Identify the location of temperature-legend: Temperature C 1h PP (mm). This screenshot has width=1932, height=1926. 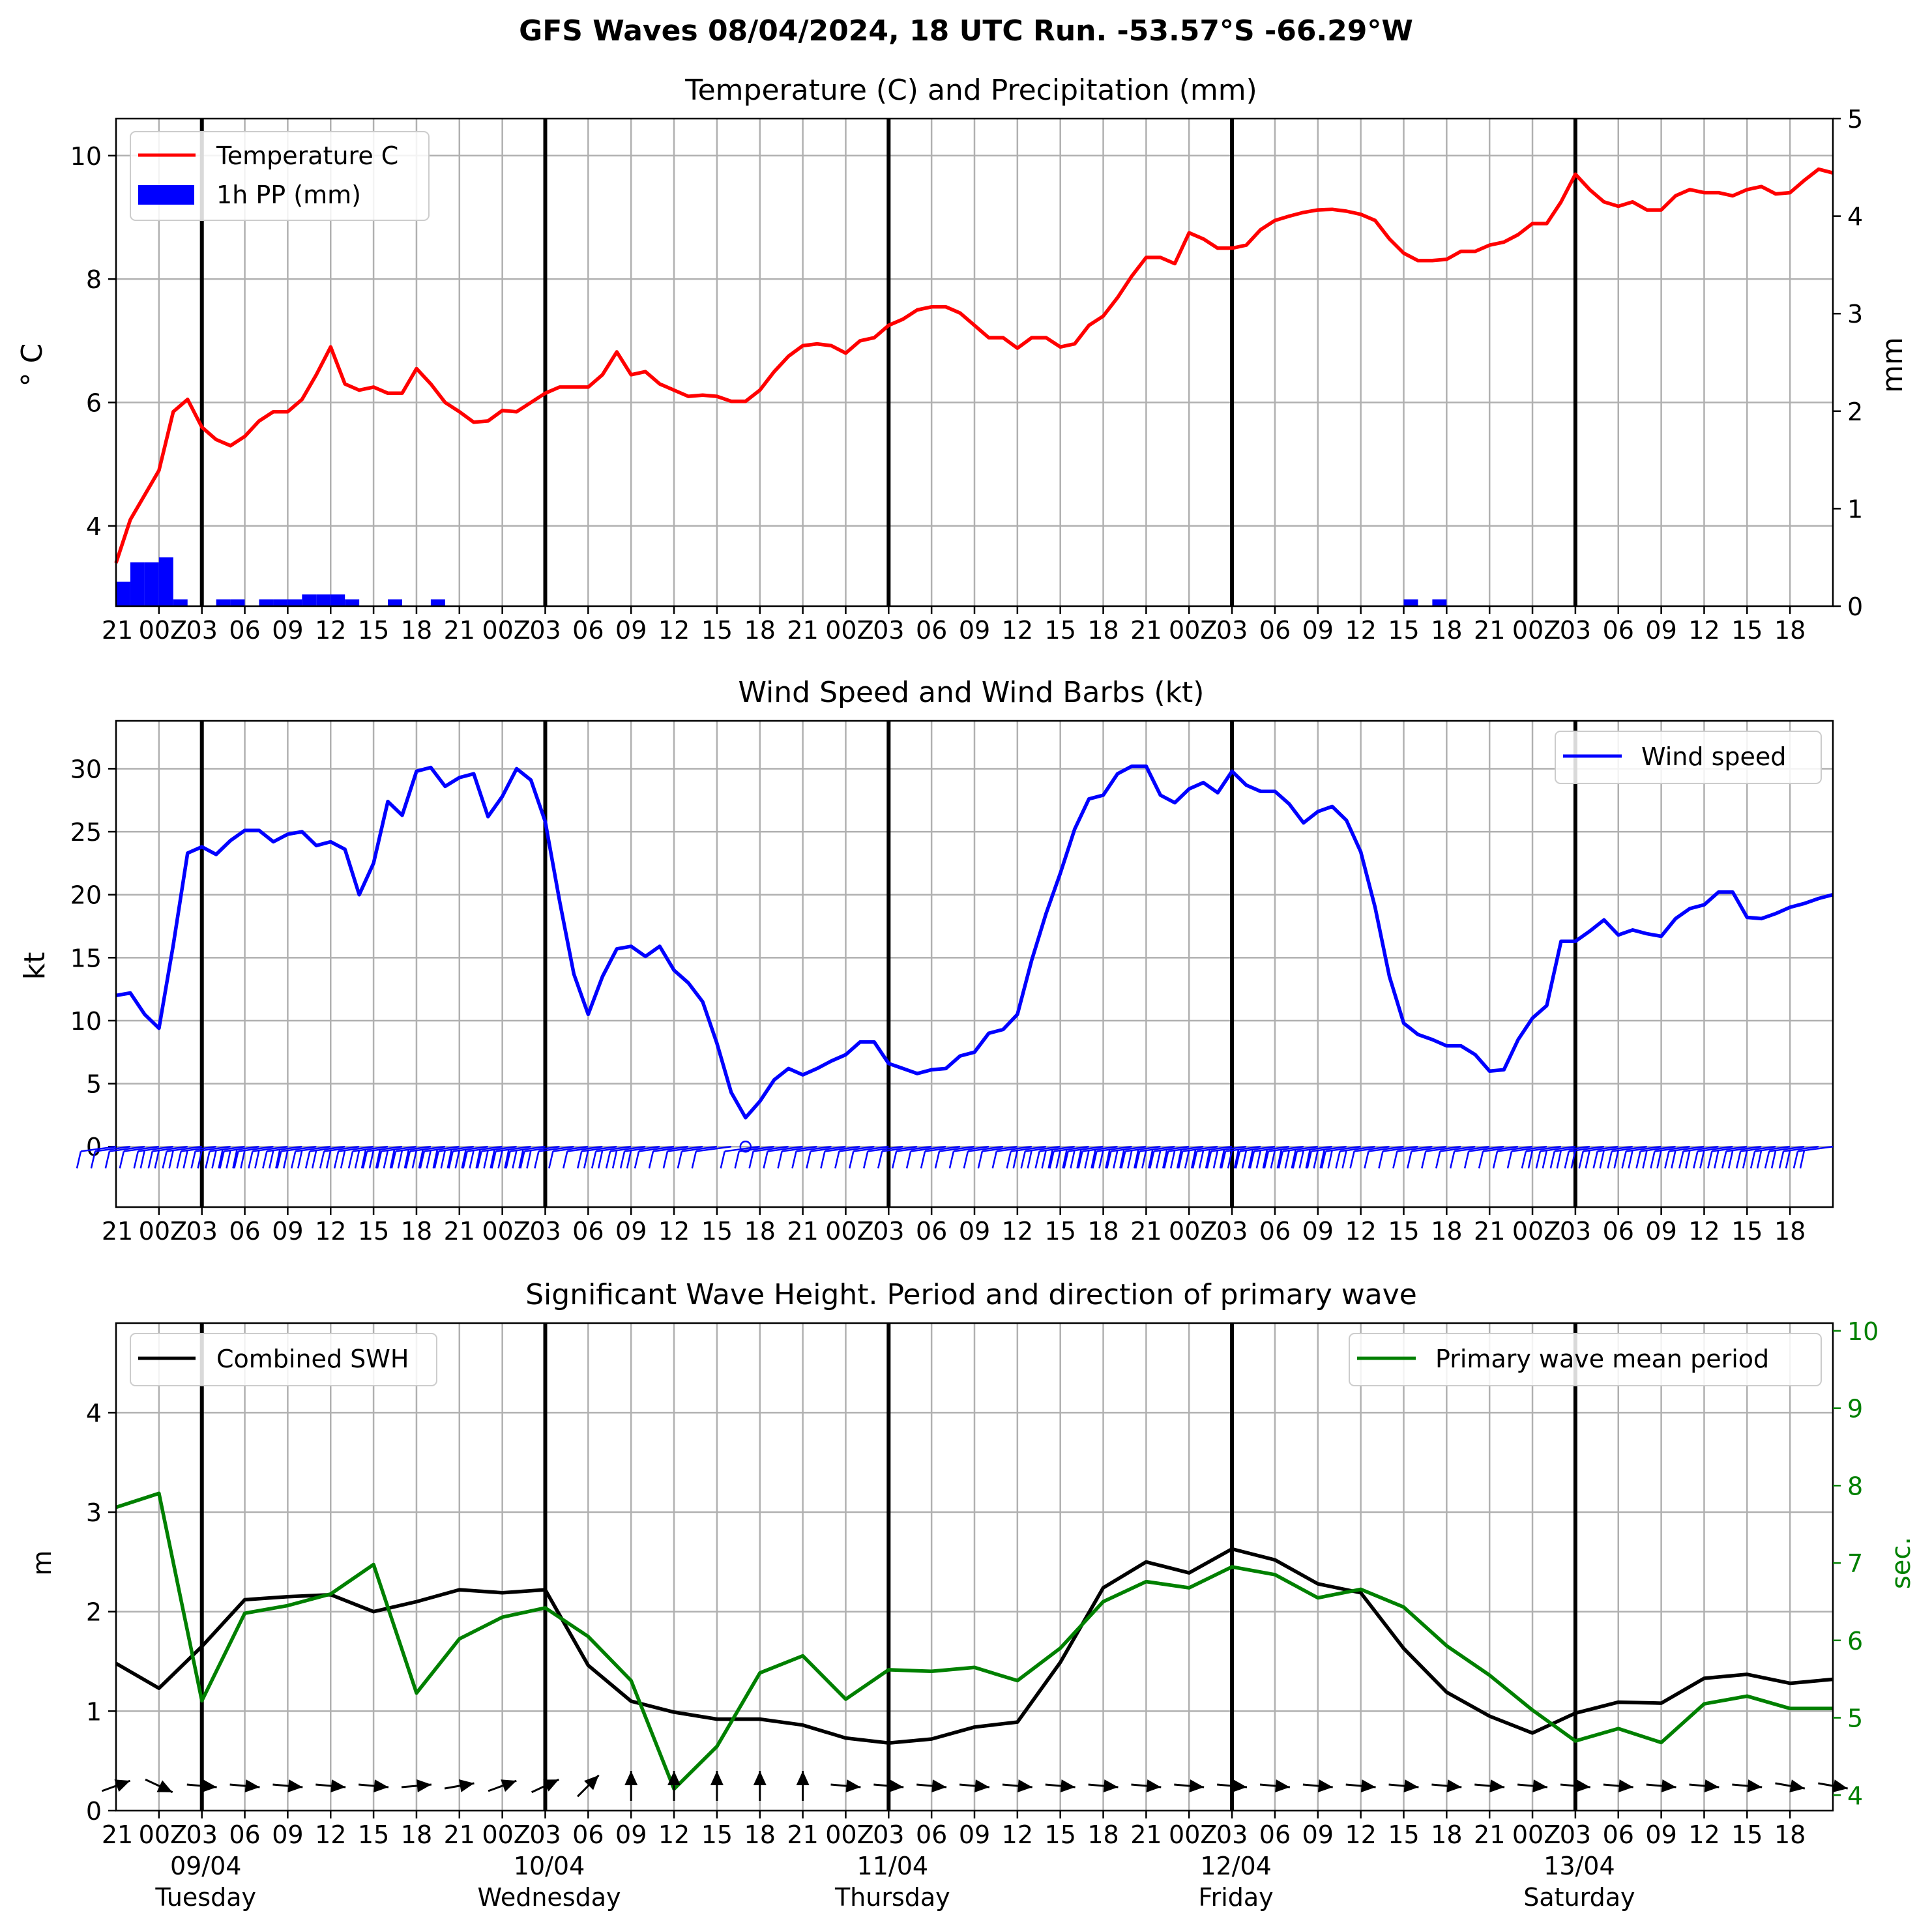
(280, 176).